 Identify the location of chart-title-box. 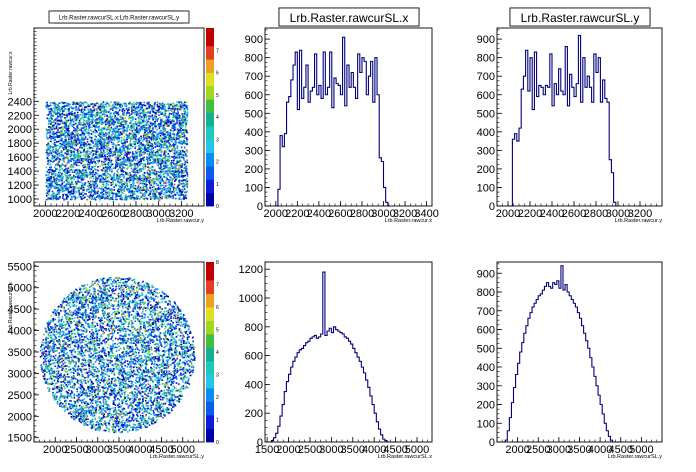
(580, 17).